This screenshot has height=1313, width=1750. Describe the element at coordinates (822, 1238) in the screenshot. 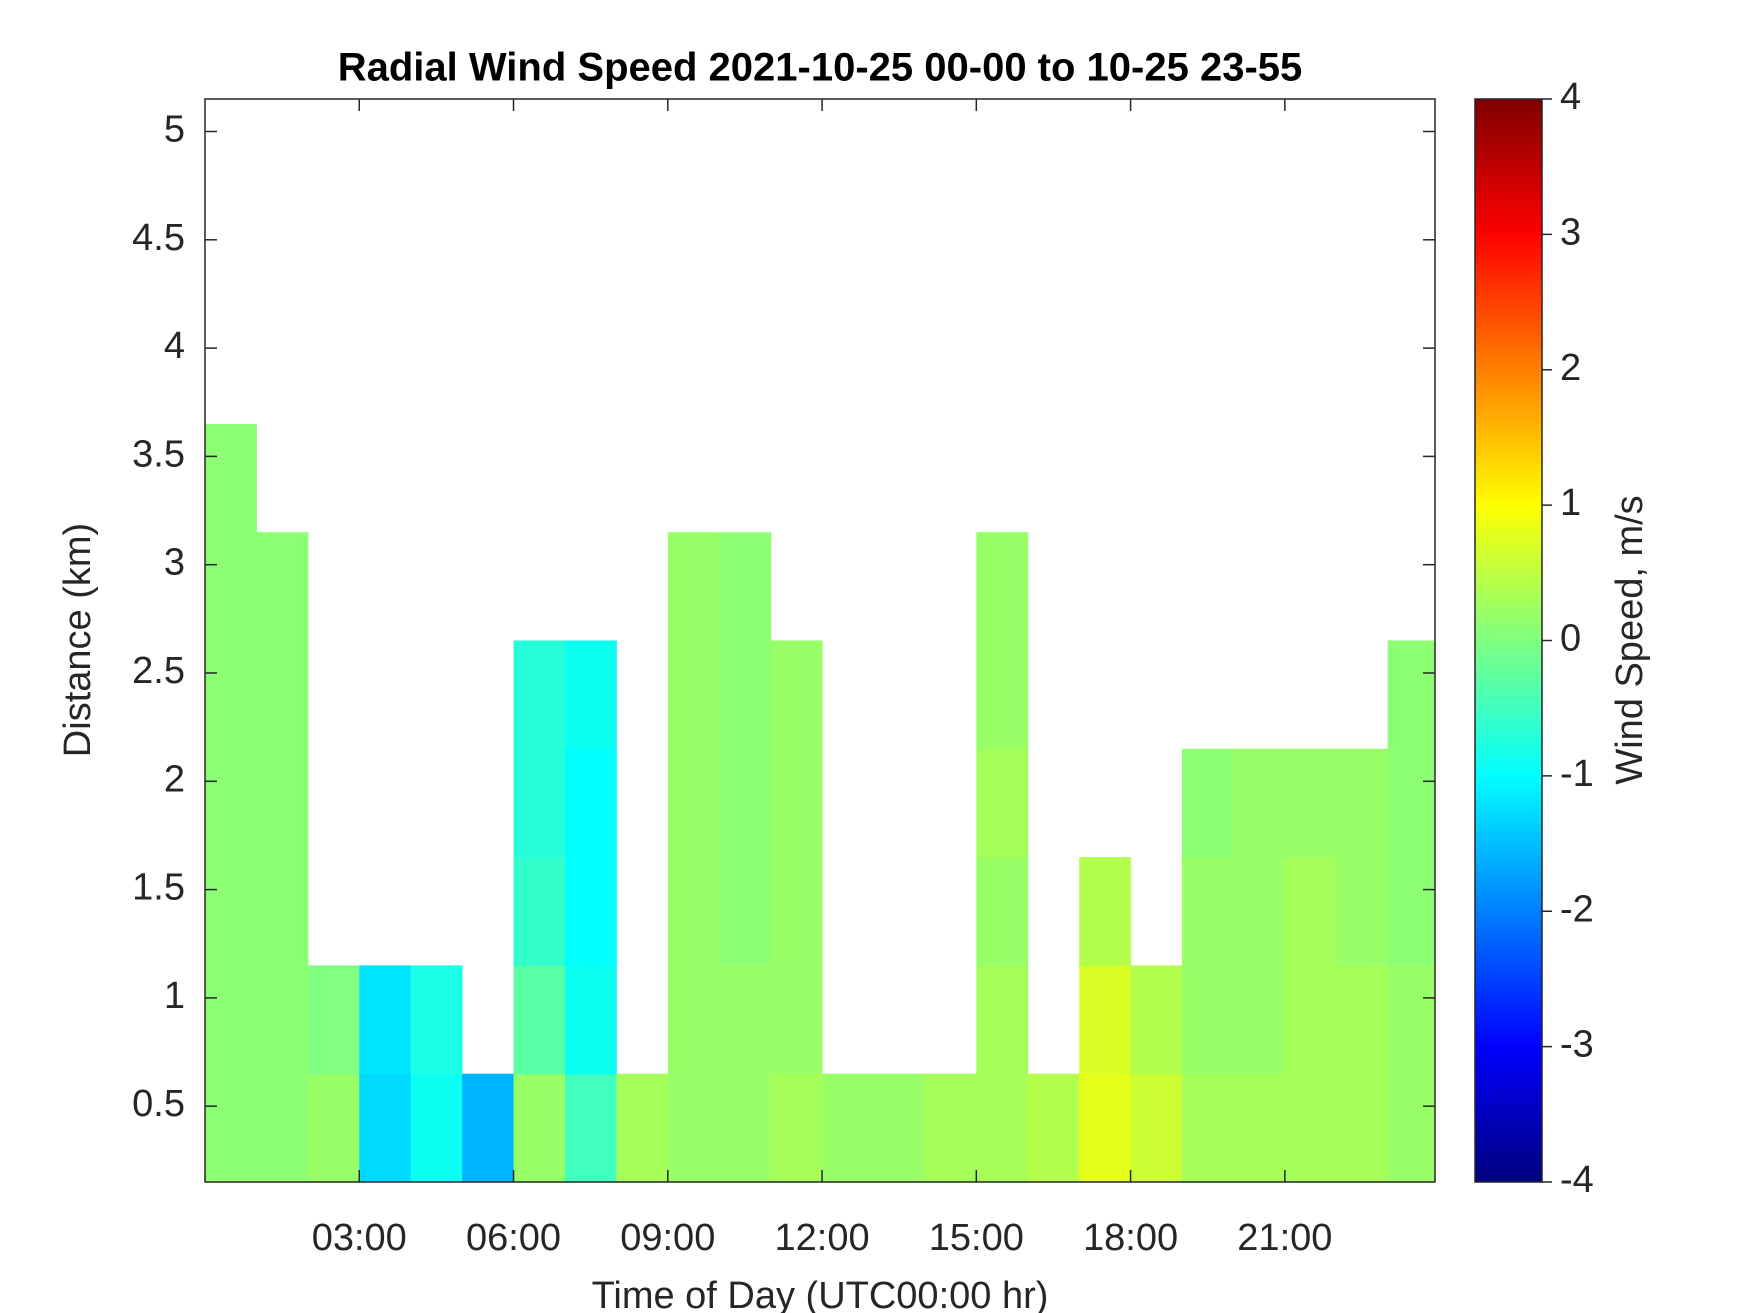

I see `x-tick-label: 12:00` at that location.